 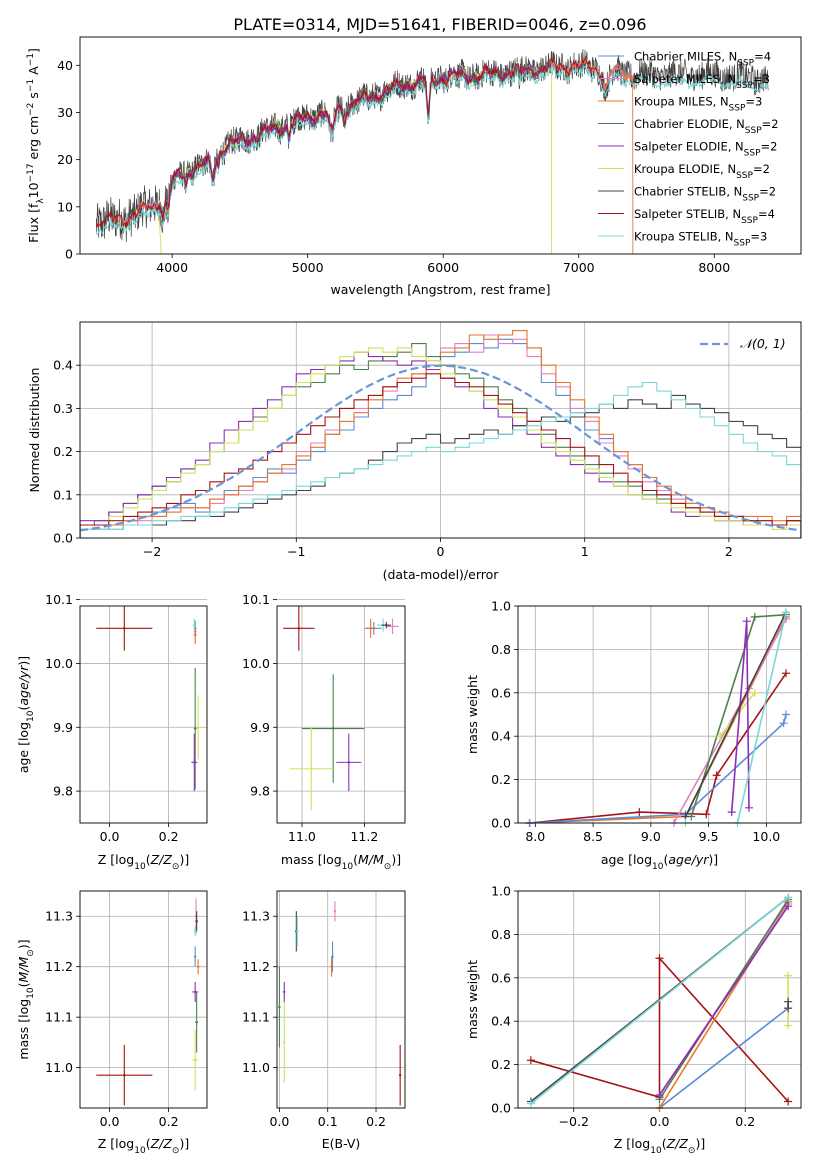 What do you see at coordinates (440, 289) in the screenshot?
I see `x-axis-label: wavelength [Angstrom, rest frame]` at bounding box center [440, 289].